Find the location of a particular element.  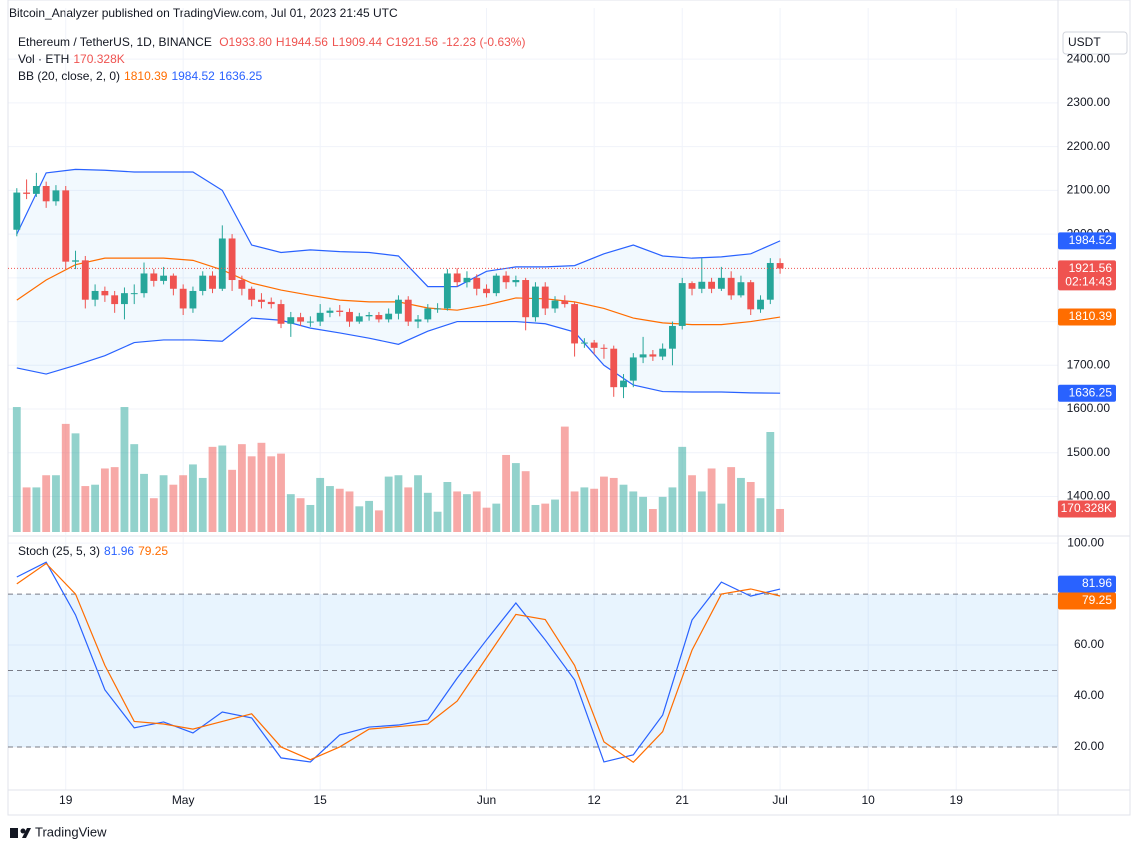

currency-button is located at coordinates (1095, 43).